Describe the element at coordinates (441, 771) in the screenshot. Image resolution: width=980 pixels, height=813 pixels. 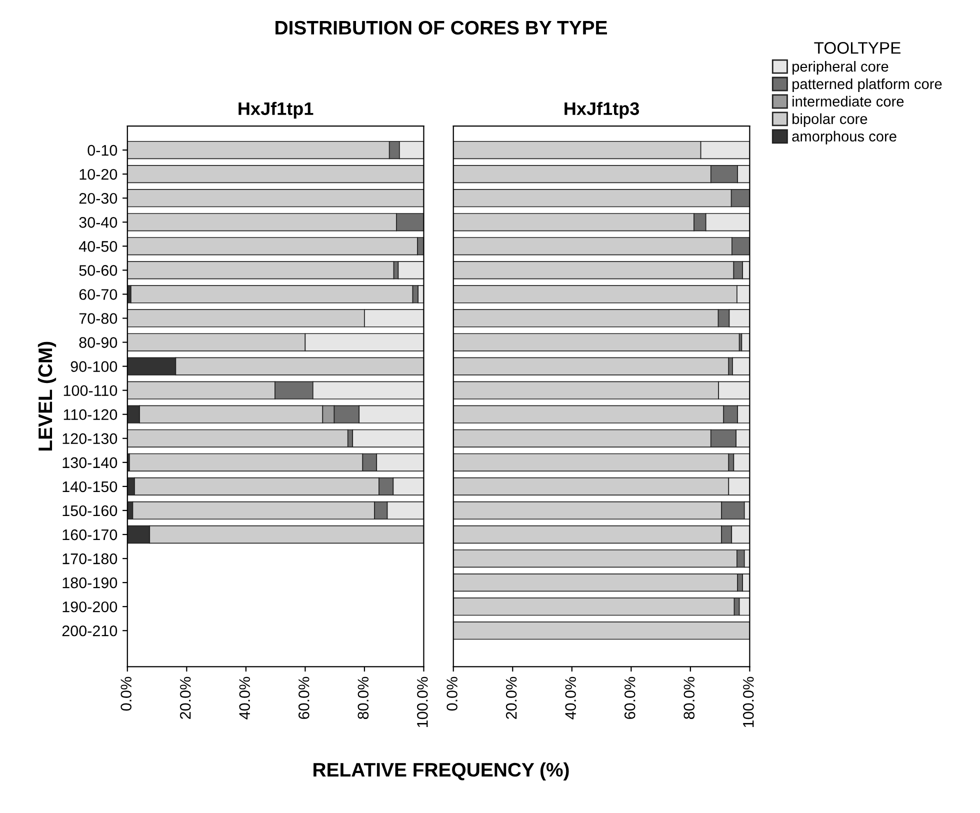
I see `x-axis-title: RELATIVE FREQUENCY (%)` at that location.